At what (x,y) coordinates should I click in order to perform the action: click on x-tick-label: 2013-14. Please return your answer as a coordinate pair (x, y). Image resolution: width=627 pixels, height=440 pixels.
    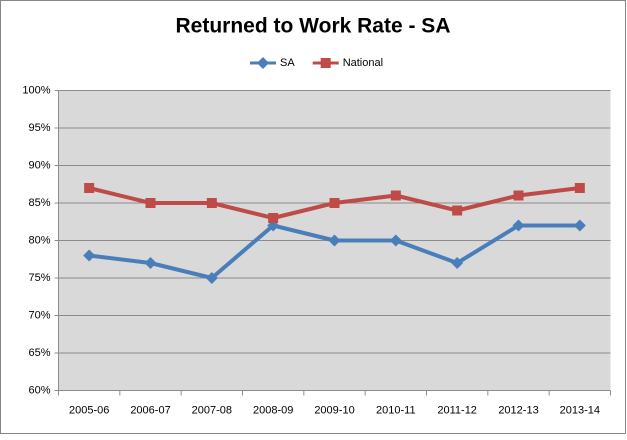
    Looking at the image, I should click on (580, 410).